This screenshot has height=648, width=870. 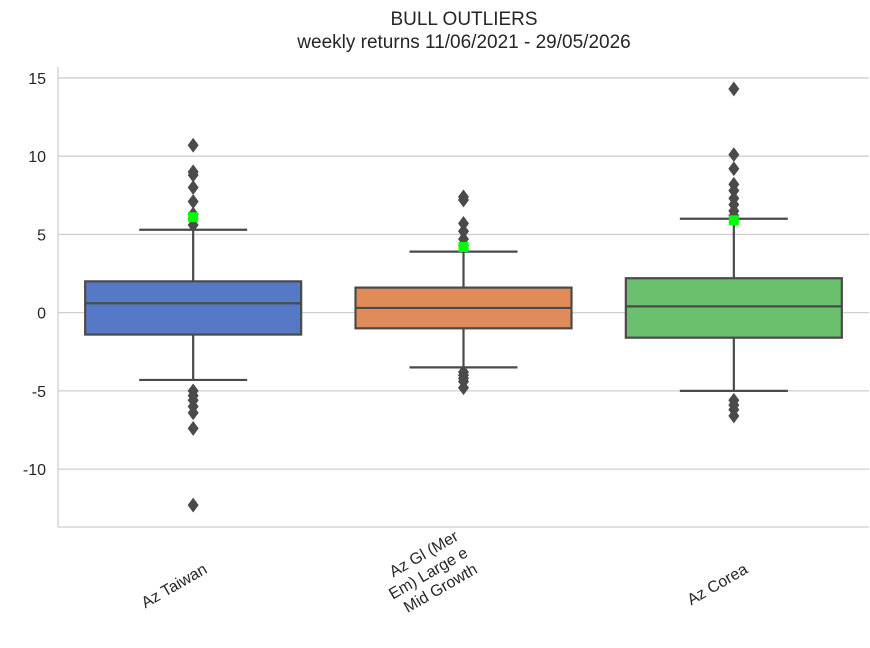 I want to click on x-tick-label: Az Gl (MerEm) Large eMid Growth, so click(x=429, y=574).